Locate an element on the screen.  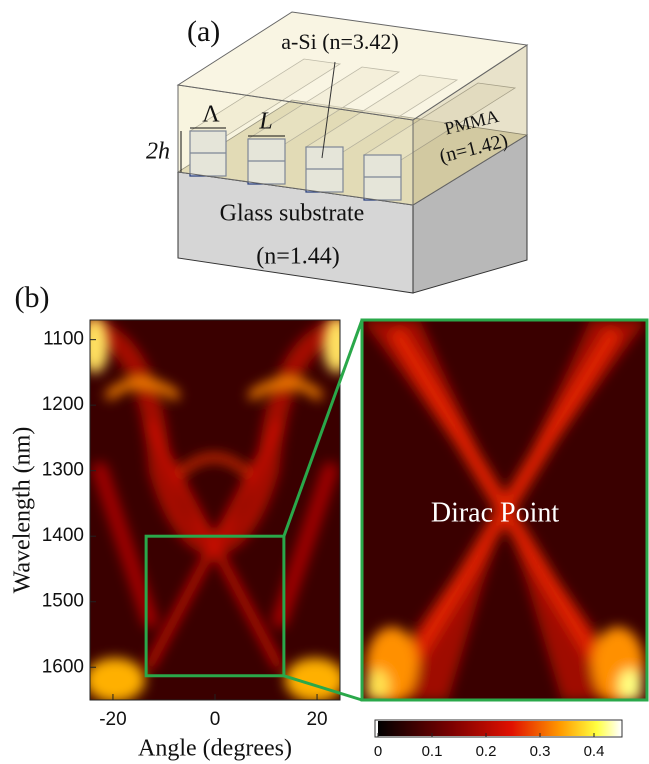
substrate-label: Glass substrate is located at coordinates (292, 214).